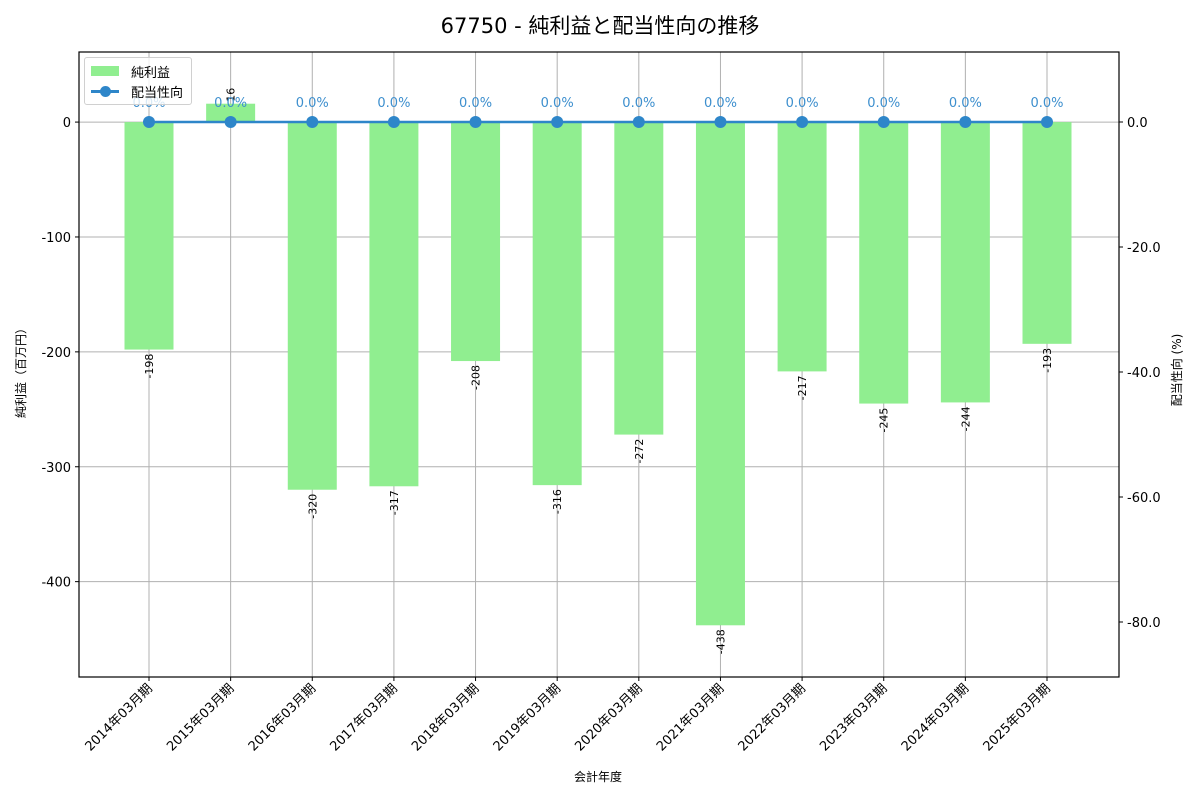 This screenshot has width=1200, height=800. What do you see at coordinates (1017, 717) in the screenshot?
I see `x-tick-label: 2025年03月期` at bounding box center [1017, 717].